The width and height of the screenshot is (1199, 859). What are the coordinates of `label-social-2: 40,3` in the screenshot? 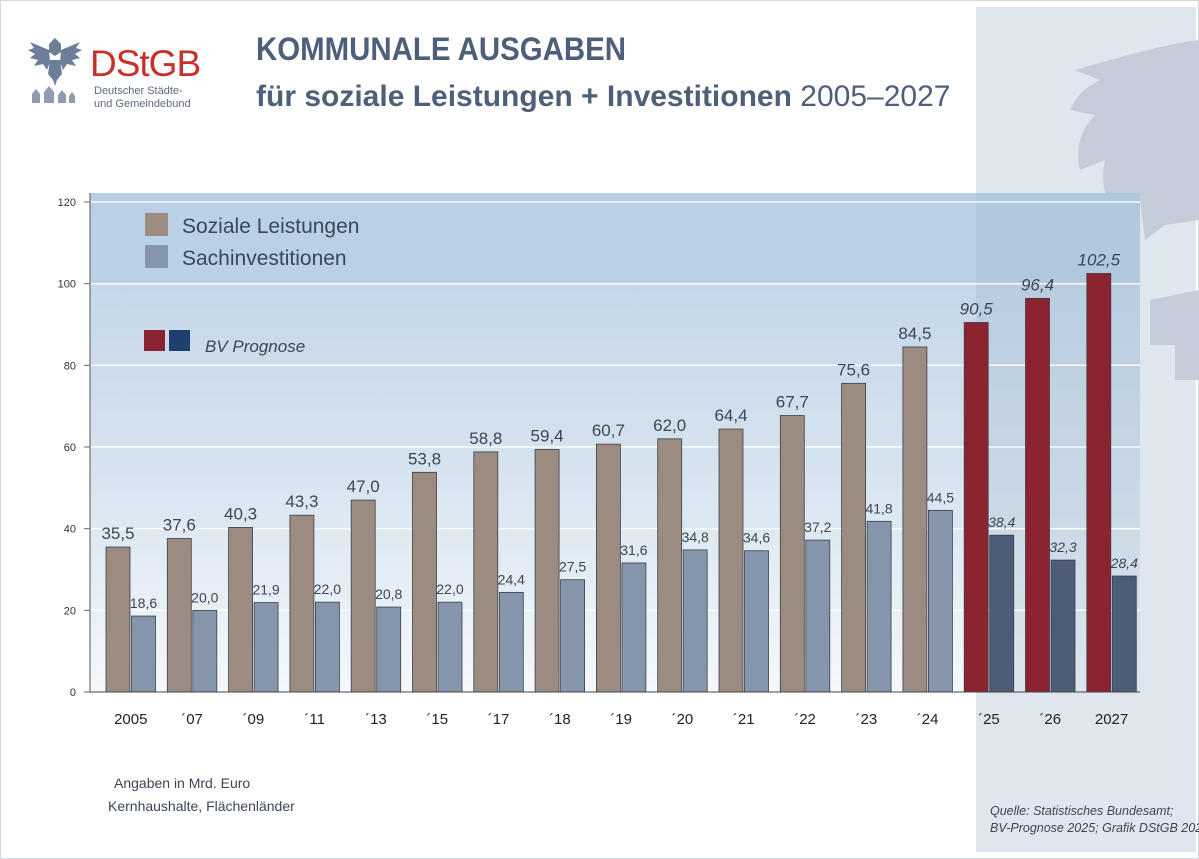 It's located at (240, 513).